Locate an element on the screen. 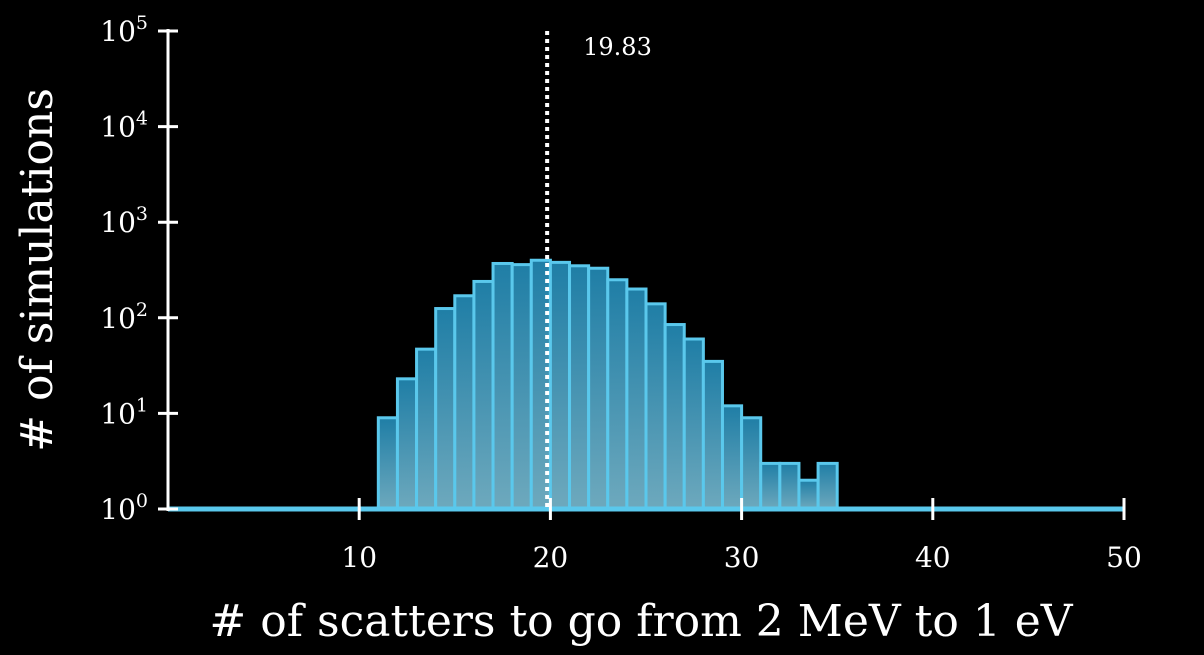  y-tick-label: 10³ is located at coordinates (124, 221).